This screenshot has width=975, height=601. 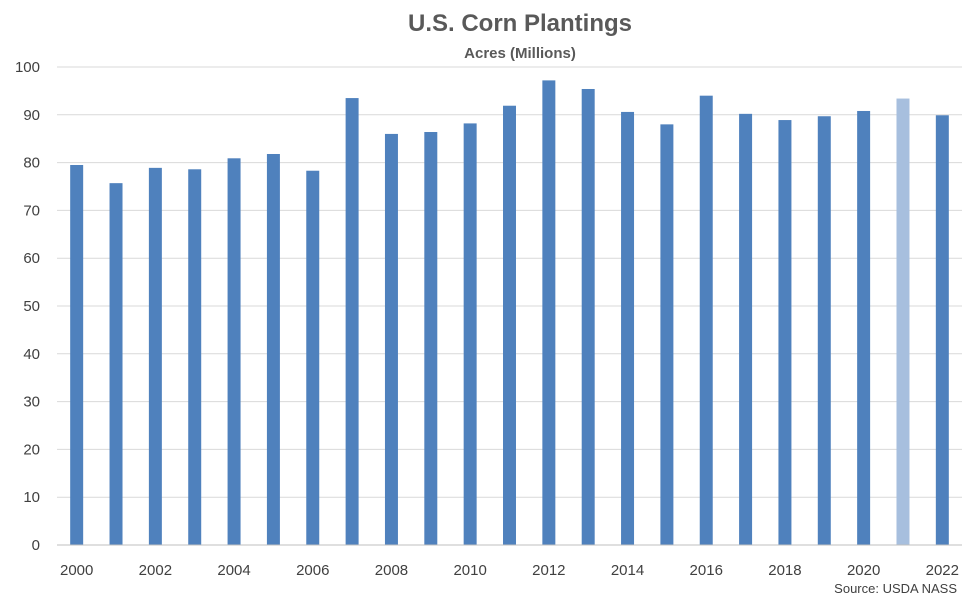 I want to click on x-tick-label: 2022, so click(x=942, y=570).